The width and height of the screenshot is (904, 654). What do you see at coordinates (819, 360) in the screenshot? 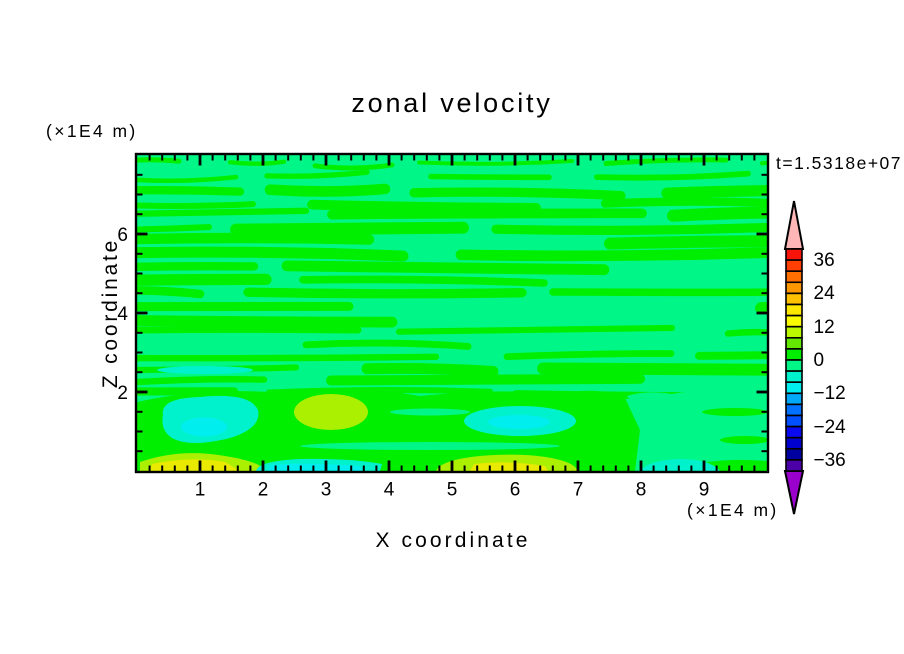
I see `svg-text: 0` at bounding box center [819, 360].